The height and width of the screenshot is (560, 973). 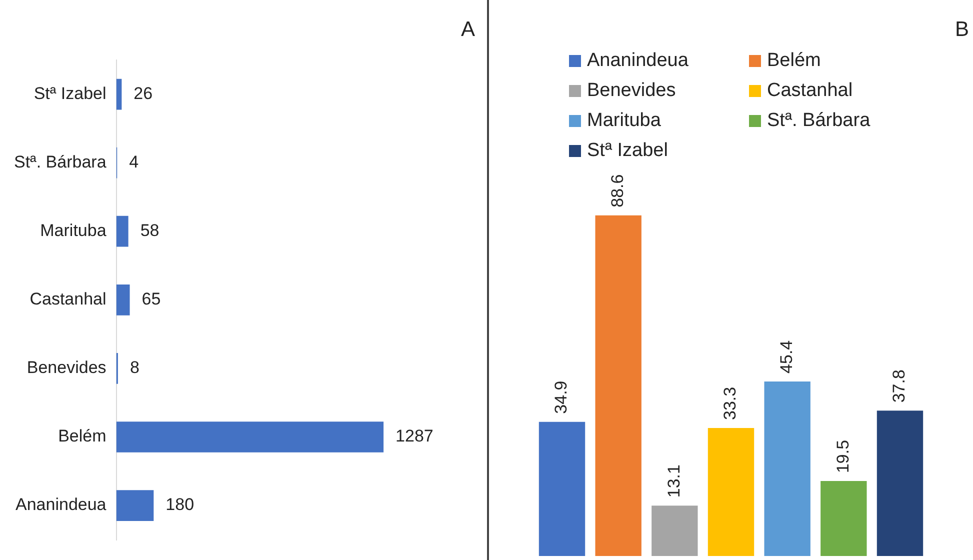 What do you see at coordinates (135, 368) in the screenshot?
I see `data-label: 8` at bounding box center [135, 368].